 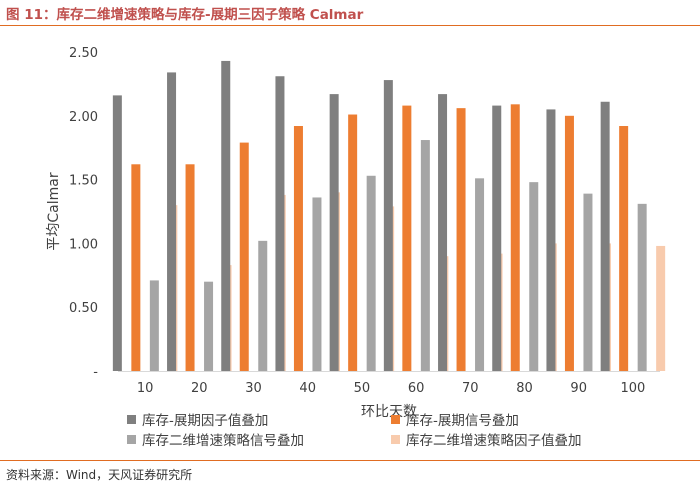 I want to click on y-tick-label: 2.00, so click(x=83, y=117).